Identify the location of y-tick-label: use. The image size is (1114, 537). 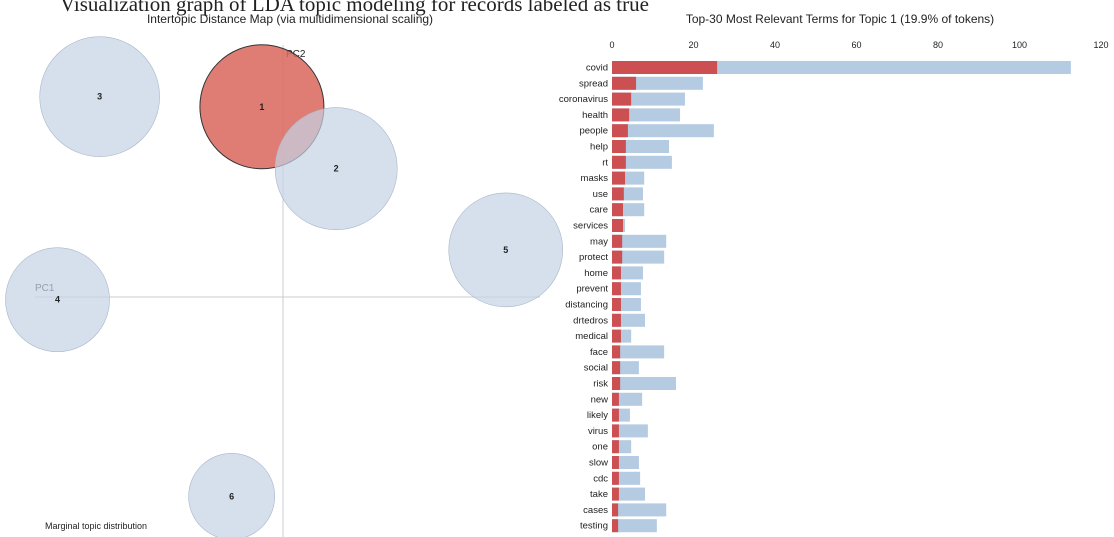
(600, 194).